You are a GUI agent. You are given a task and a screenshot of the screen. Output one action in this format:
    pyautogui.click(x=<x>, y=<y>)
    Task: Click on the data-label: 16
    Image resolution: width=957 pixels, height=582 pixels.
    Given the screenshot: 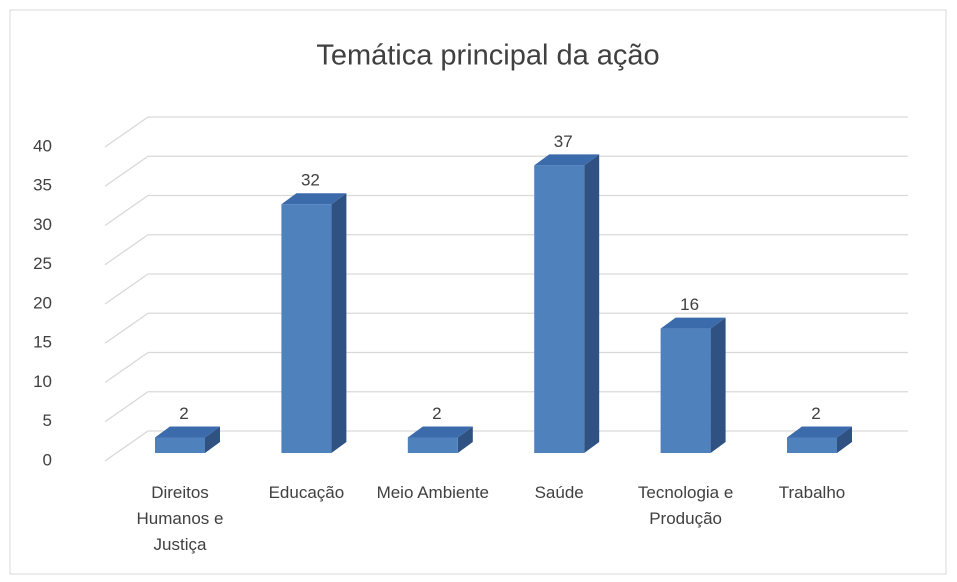 What is the action you would take?
    pyautogui.click(x=689, y=304)
    